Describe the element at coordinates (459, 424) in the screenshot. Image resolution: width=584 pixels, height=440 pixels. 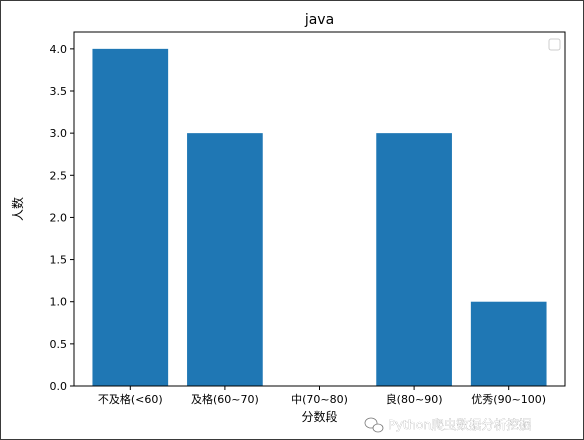
I see `watermark-text: Python爬虫数据分析挖掘` at that location.